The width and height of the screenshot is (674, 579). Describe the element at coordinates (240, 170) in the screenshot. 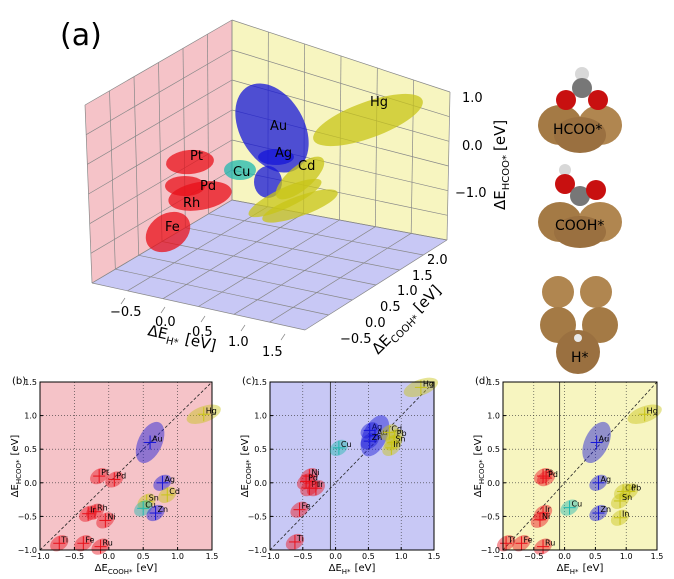

I see `ellipsoid-cyan` at that location.